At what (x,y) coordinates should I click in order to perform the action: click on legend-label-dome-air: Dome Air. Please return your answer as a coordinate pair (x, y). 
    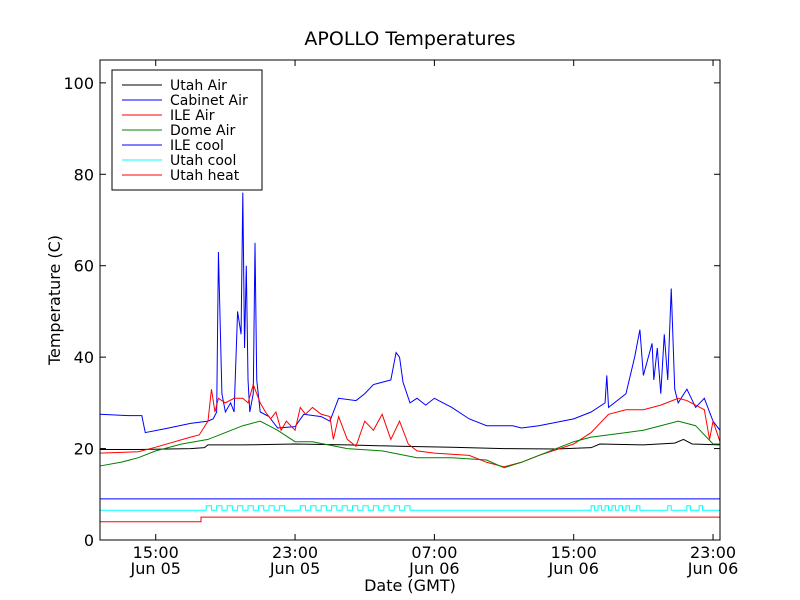
    Looking at the image, I should click on (203, 131).